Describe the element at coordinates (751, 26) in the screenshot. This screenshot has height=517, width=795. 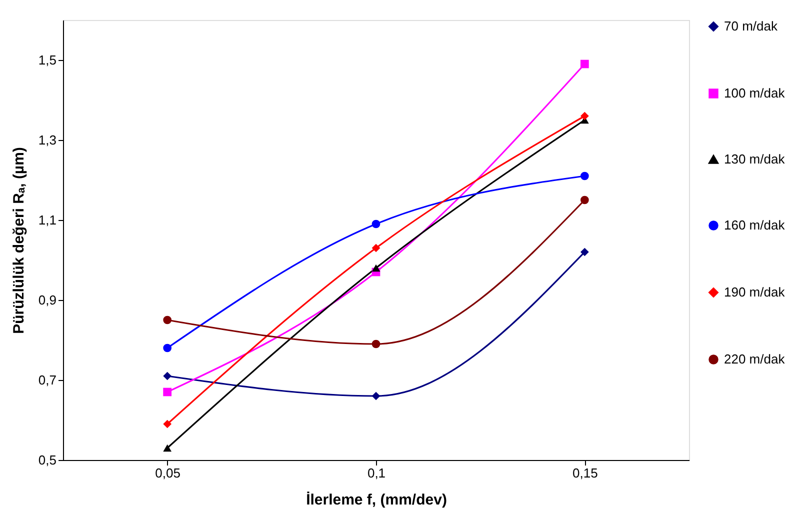
I see `legend-label: 70 m/dak` at that location.